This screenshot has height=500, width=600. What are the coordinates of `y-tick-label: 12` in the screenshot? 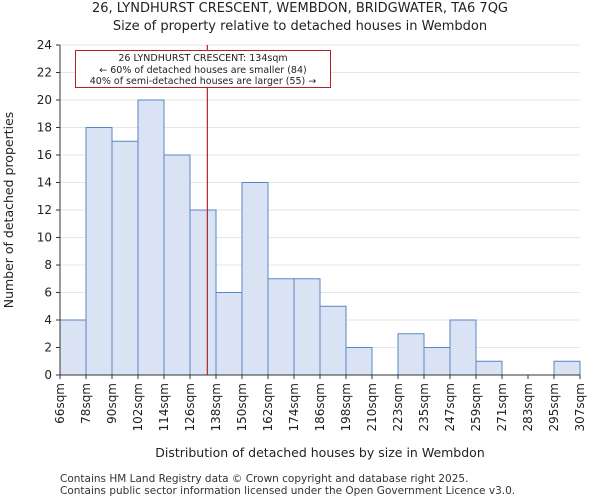 It's located at (44, 210).